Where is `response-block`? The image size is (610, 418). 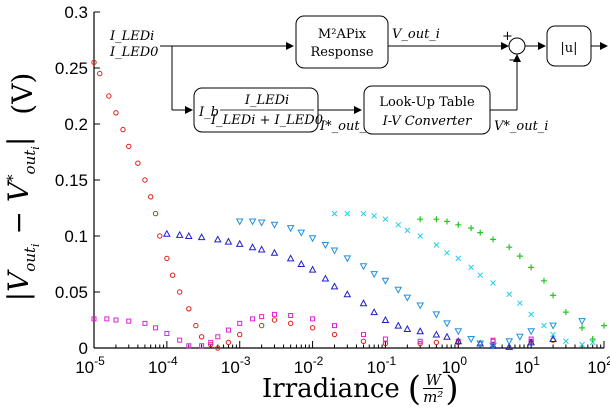
response-block is located at coordinates (342, 42).